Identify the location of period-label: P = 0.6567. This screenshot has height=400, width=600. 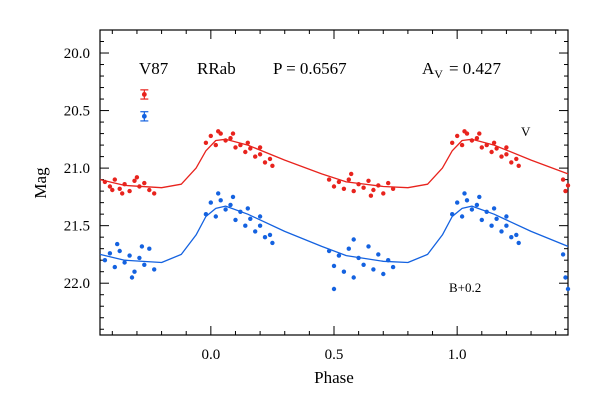
(310, 68).